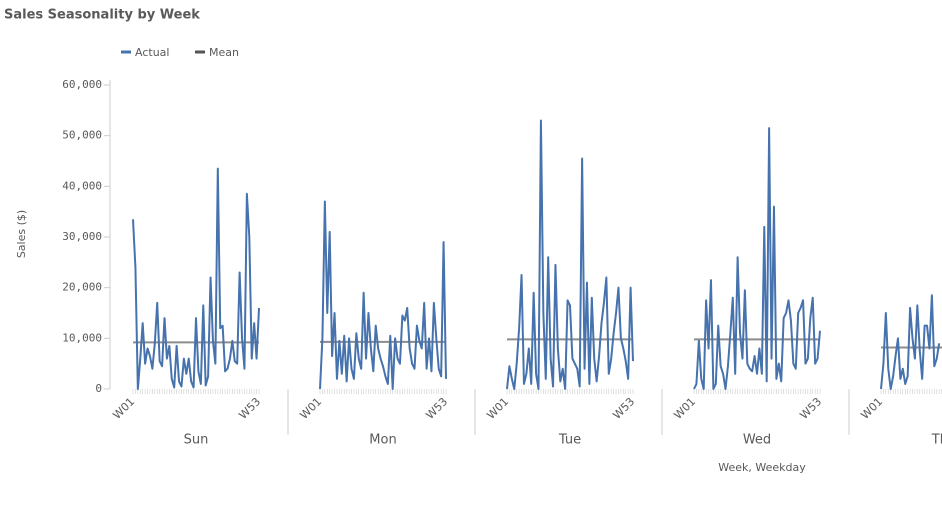 Image resolution: width=942 pixels, height=515 pixels. What do you see at coordinates (382, 440) in the screenshot?
I see `weekday-label: Mon` at bounding box center [382, 440].